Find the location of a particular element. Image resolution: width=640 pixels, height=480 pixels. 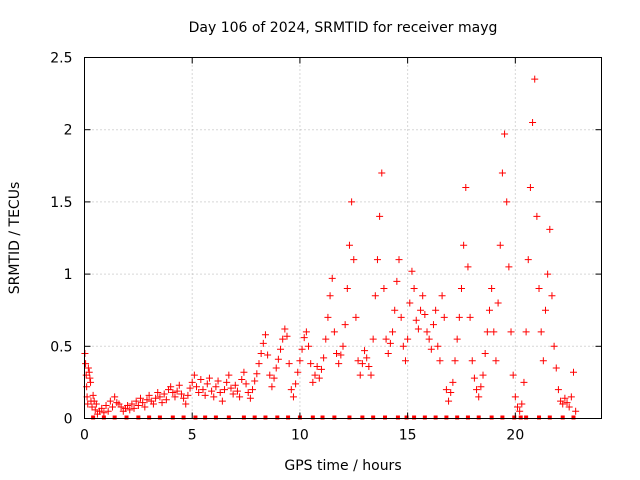

x-tick-label: 0 is located at coordinates (84, 436).